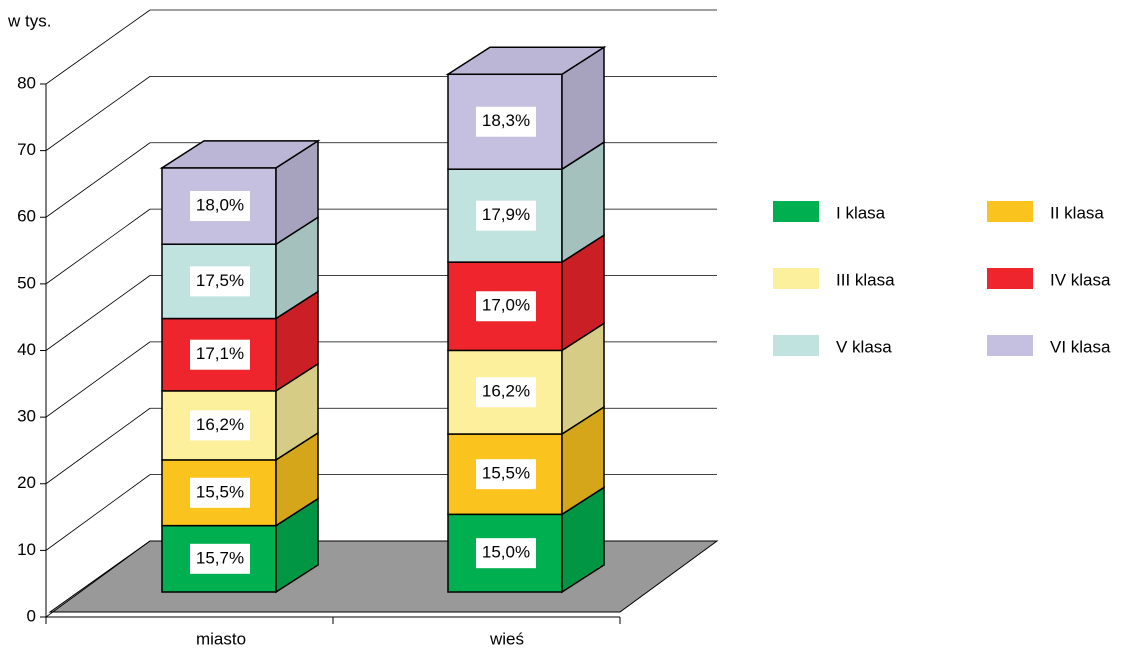 This screenshot has height=657, width=1130. I want to click on x-tick-label: wieś, so click(506, 638).